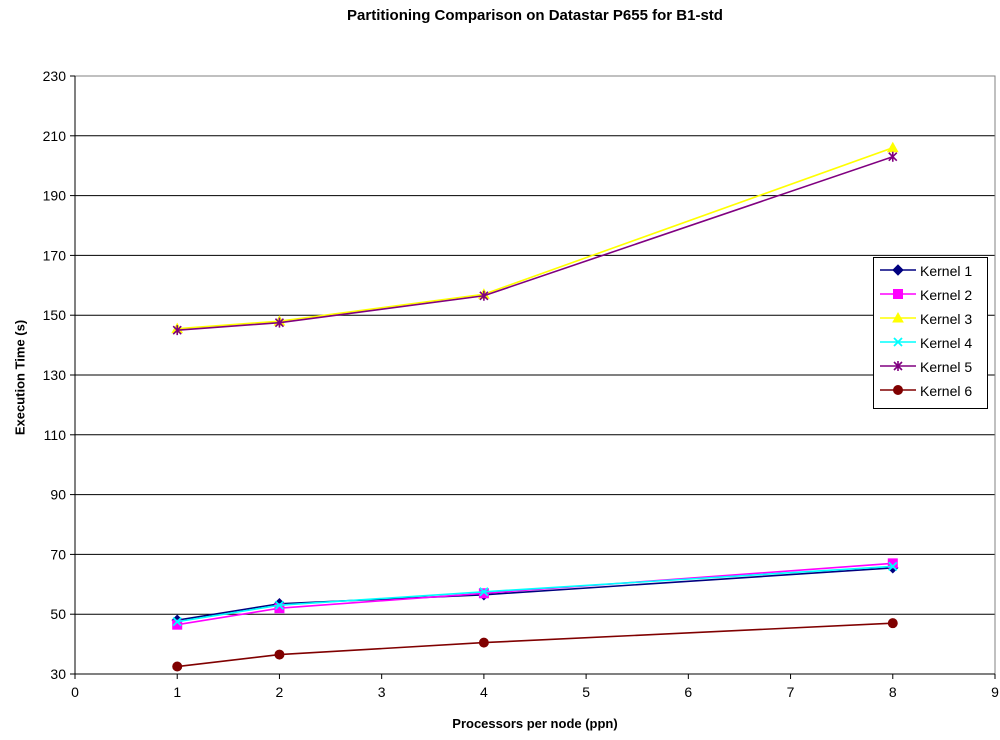  Describe the element at coordinates (535, 723) in the screenshot. I see `x-axis-label: Processors per node (ppn)` at that location.